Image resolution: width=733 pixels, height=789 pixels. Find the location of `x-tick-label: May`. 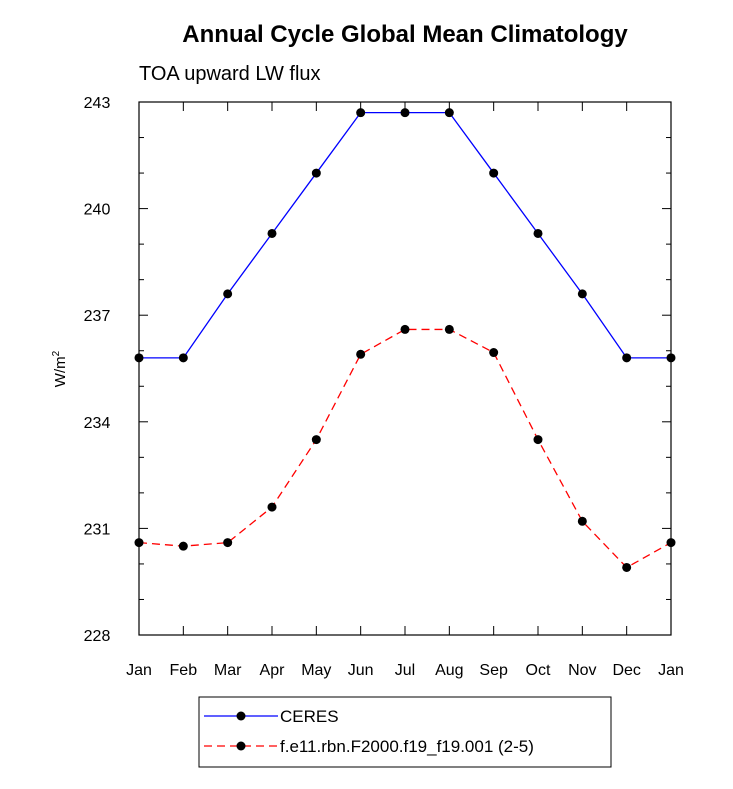

x-tick-label: May is located at coordinates (316, 670).